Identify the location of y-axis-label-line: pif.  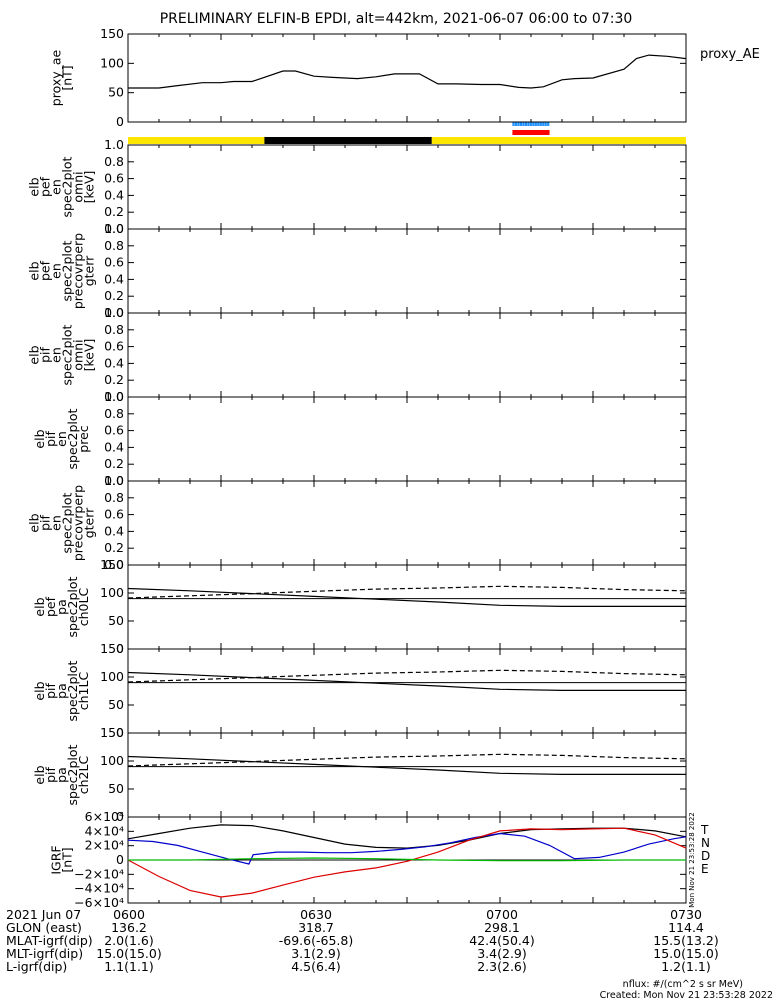
(50, 438).